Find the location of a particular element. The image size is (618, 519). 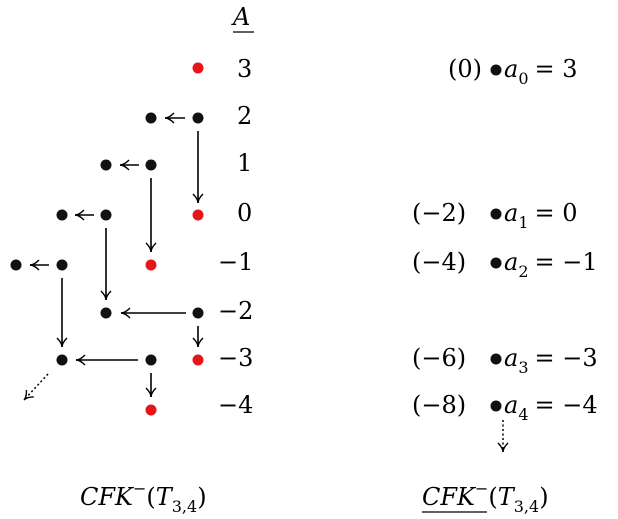

grading-label: (−6) is located at coordinates (439, 358).